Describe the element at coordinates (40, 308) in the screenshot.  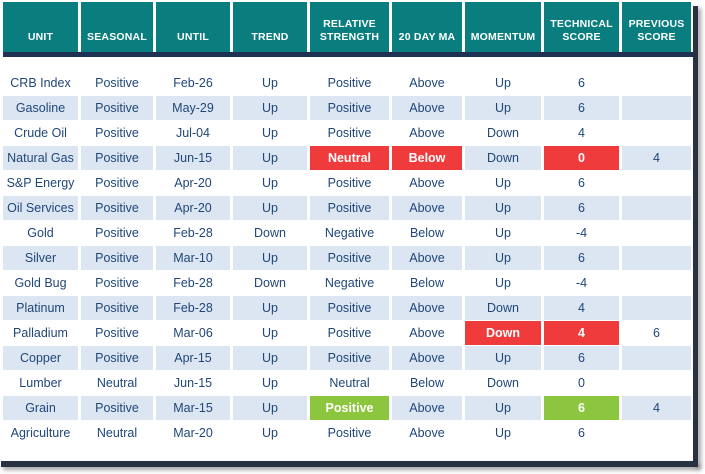
I see `cell-unit: Platinum` at that location.